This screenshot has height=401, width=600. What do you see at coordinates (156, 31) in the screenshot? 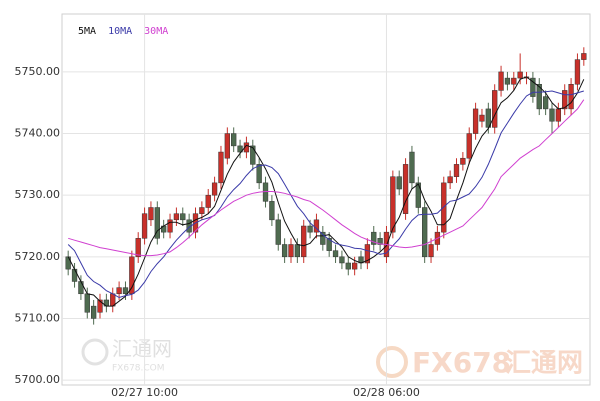
I see `legend-entry: 30MA` at bounding box center [156, 31].